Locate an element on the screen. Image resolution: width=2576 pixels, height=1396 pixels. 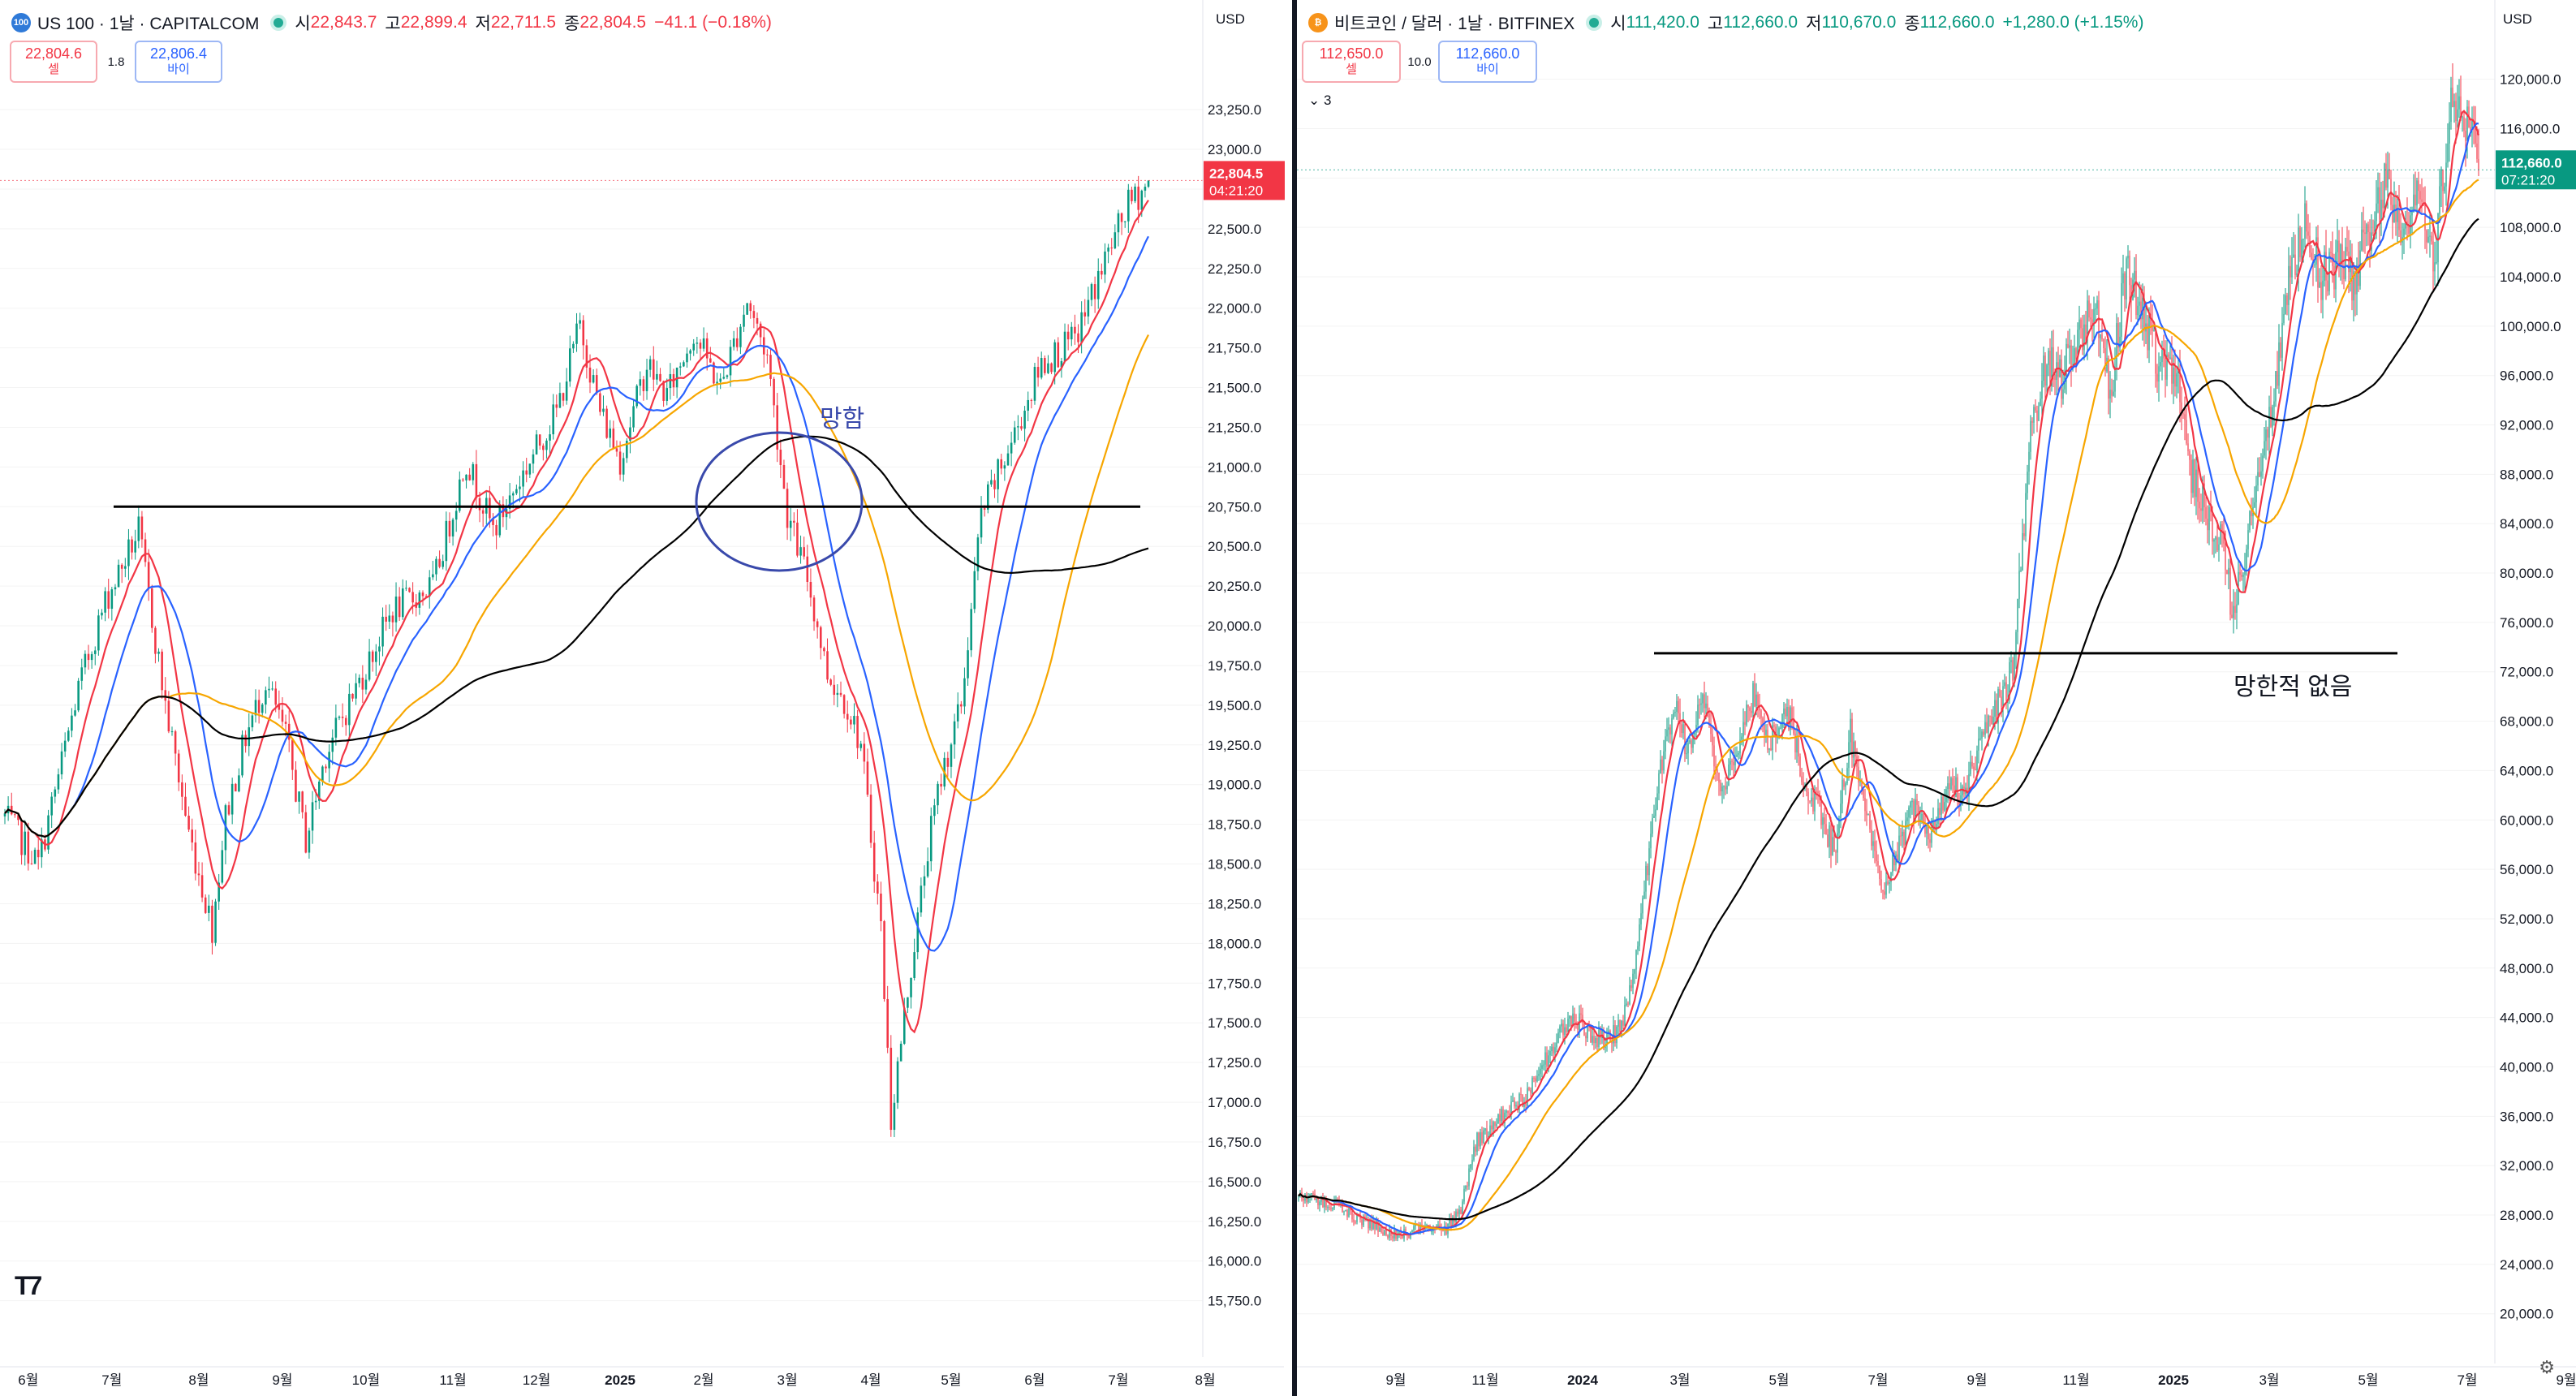
pane-divider is located at coordinates (1295, 698).